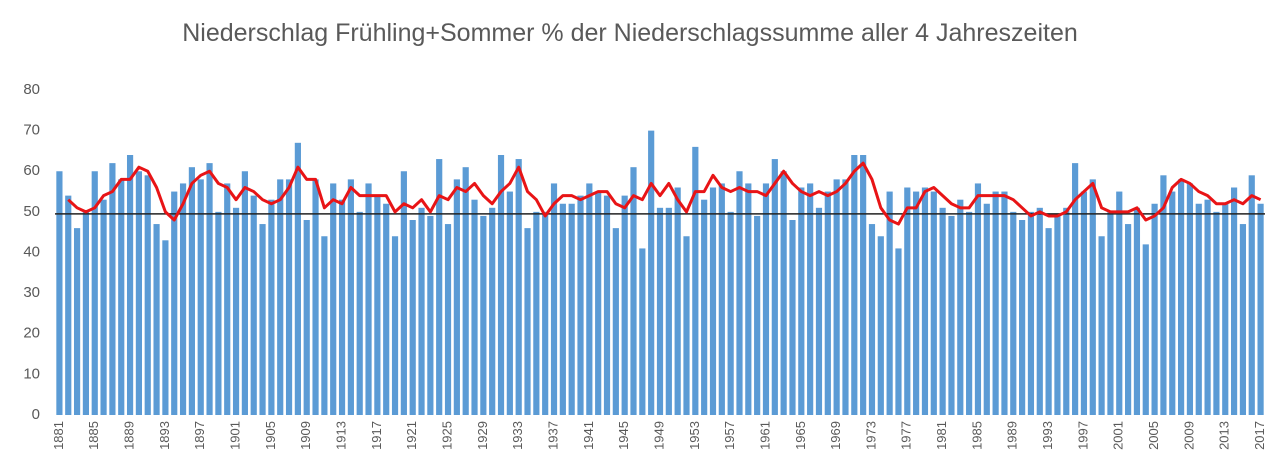  What do you see at coordinates (31, 170) in the screenshot?
I see `y-tick-label: 60` at bounding box center [31, 170].